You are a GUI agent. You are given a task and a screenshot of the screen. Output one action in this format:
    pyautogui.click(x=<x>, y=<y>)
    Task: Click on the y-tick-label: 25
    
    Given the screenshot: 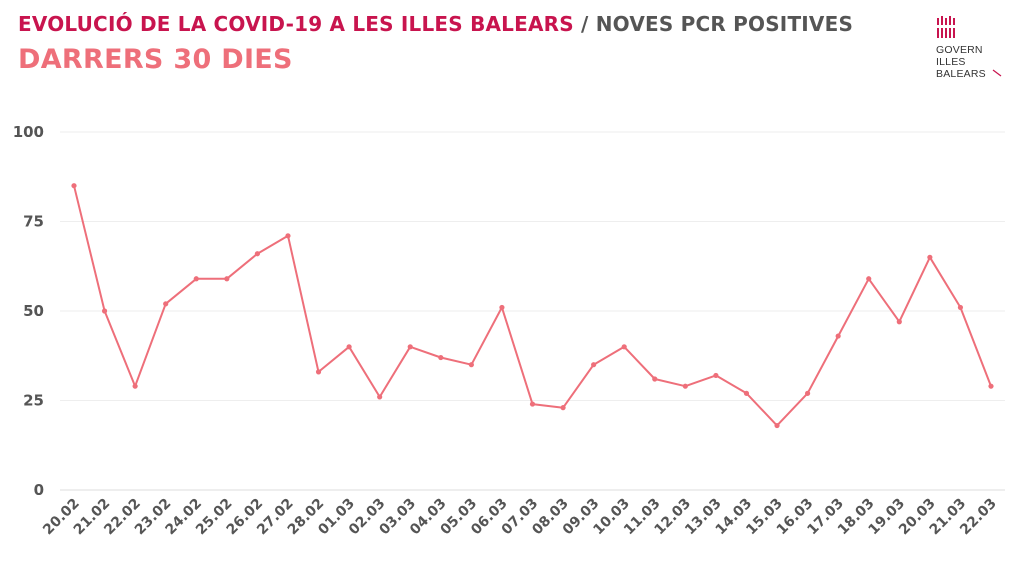 What is the action you would take?
    pyautogui.click(x=33, y=401)
    